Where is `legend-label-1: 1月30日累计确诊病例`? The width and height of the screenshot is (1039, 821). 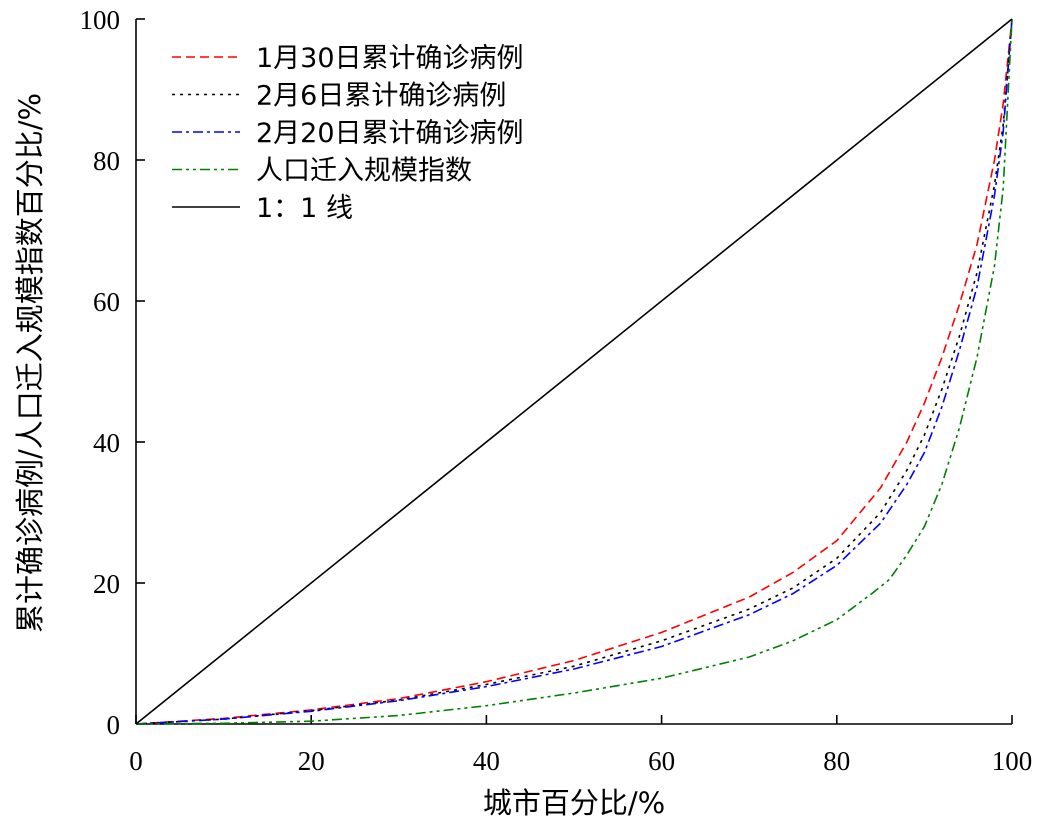 legend-label-1: 1月30日累计确诊病例 is located at coordinates (390, 58).